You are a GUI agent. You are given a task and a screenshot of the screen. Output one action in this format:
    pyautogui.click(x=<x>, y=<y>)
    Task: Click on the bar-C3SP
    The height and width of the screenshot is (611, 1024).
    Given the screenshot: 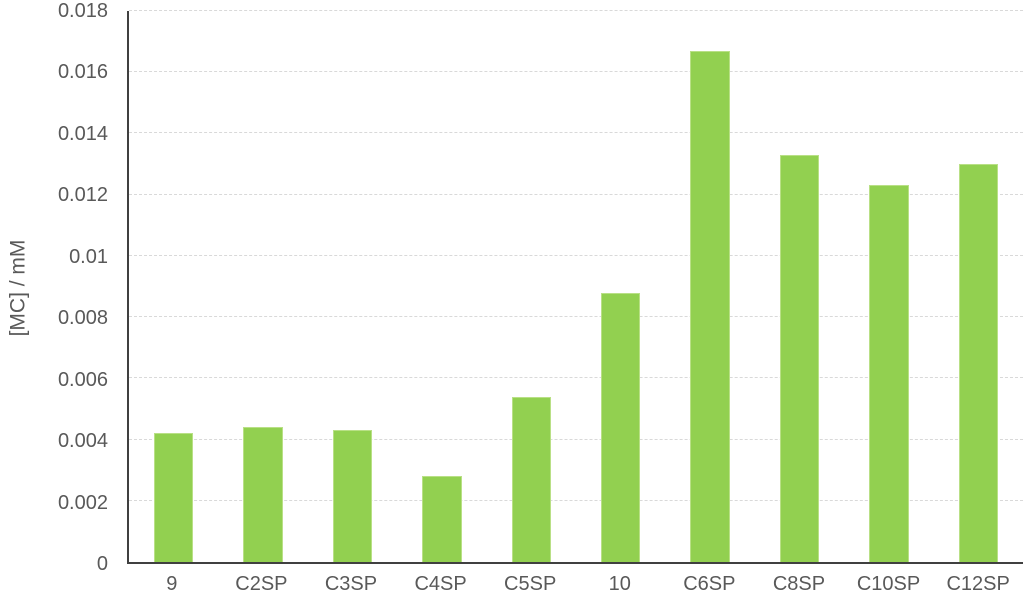 What is the action you would take?
    pyautogui.click(x=352, y=496)
    